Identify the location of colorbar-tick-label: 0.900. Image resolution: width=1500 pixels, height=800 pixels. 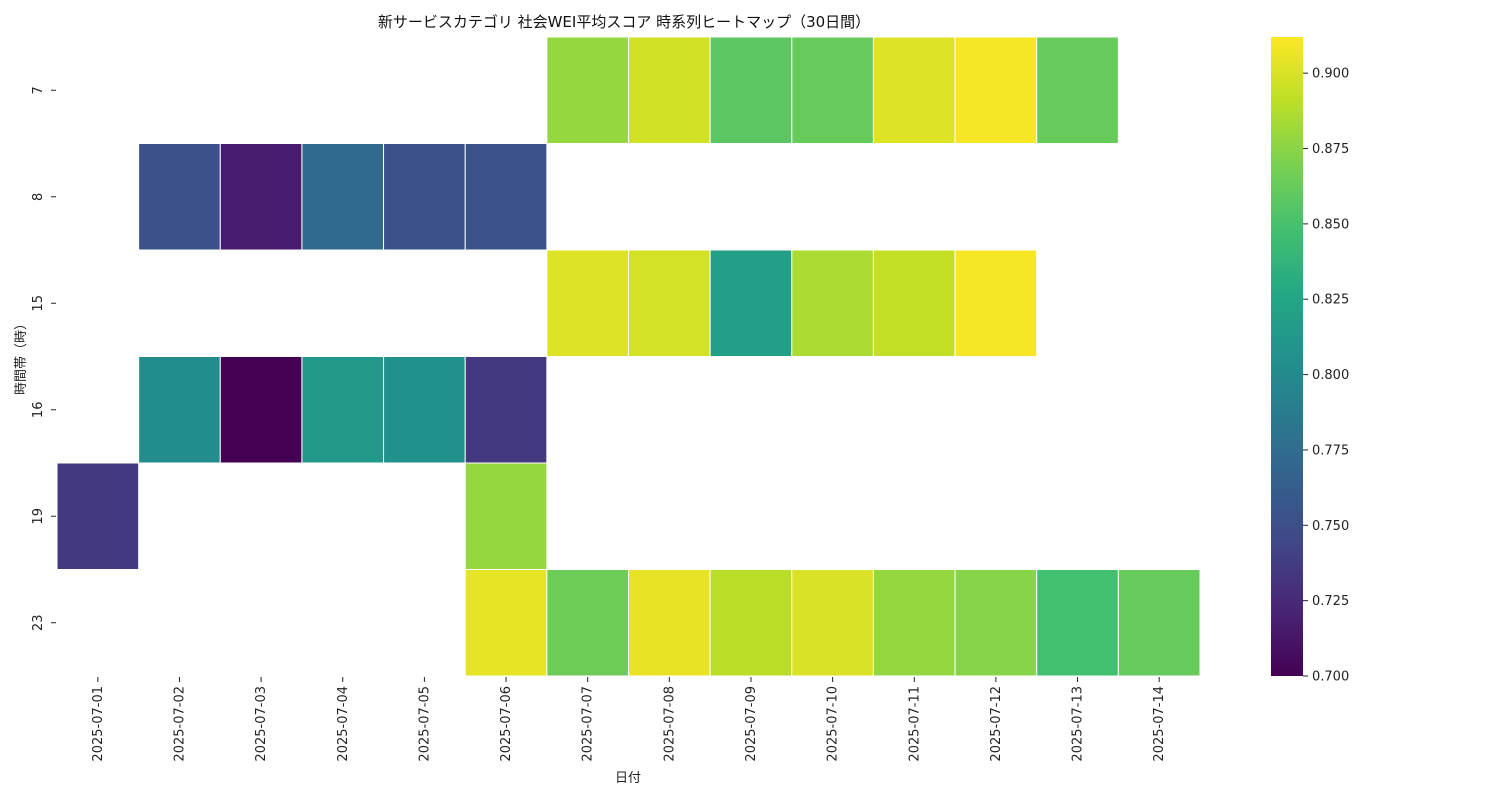
(1330, 74).